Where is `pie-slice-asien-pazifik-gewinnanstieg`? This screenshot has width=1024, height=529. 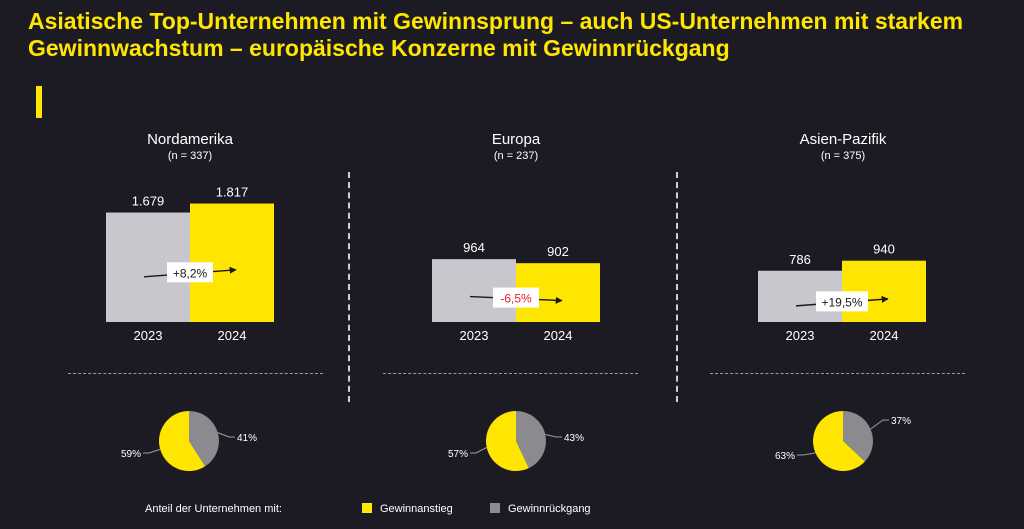 pie-slice-asien-pazifik-gewinnanstieg is located at coordinates (839, 441).